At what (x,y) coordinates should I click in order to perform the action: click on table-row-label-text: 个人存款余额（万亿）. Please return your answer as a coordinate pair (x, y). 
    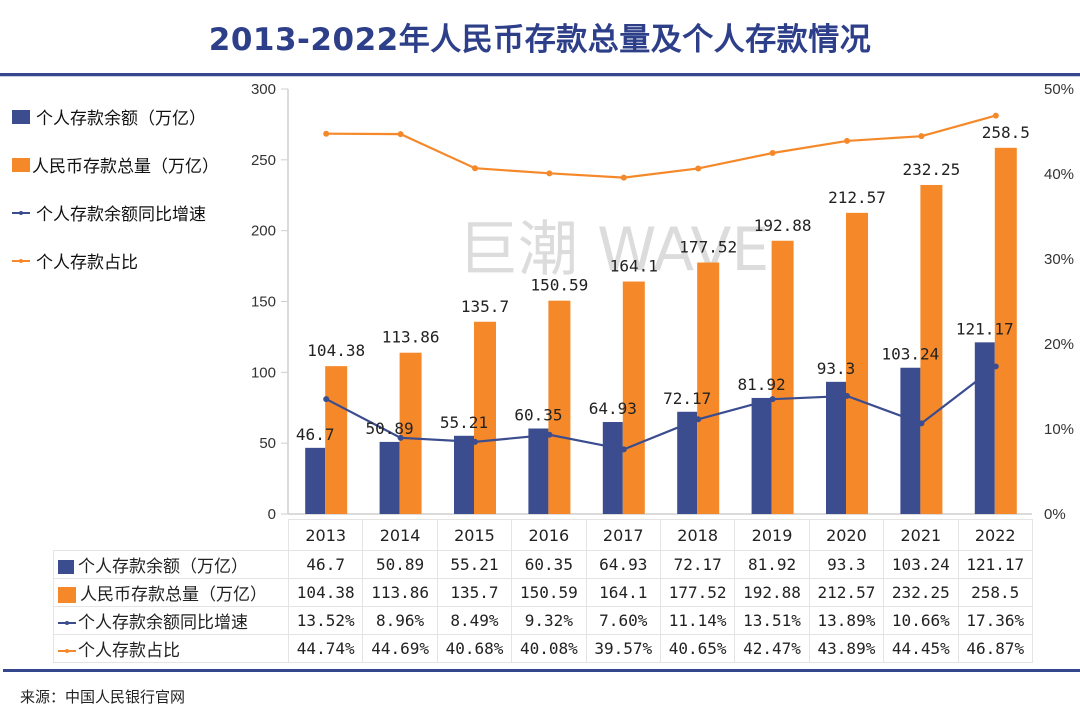
    Looking at the image, I should click on (163, 567).